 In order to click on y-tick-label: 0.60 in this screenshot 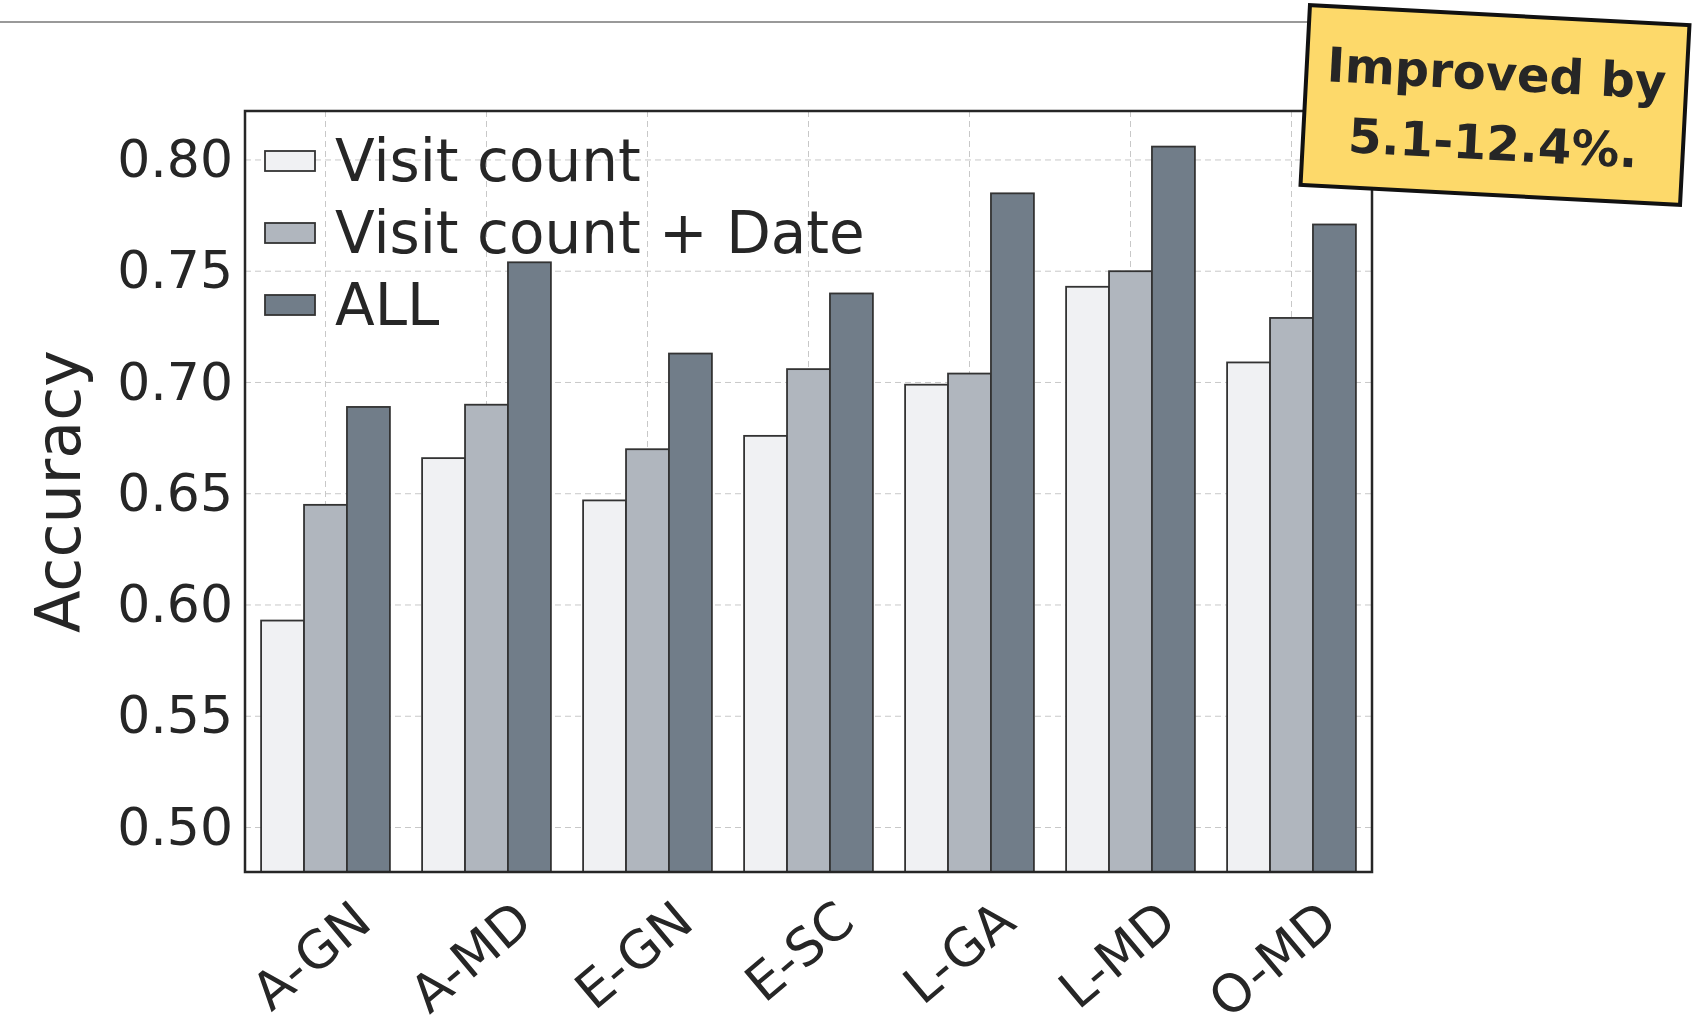, I will do `click(175, 604)`.